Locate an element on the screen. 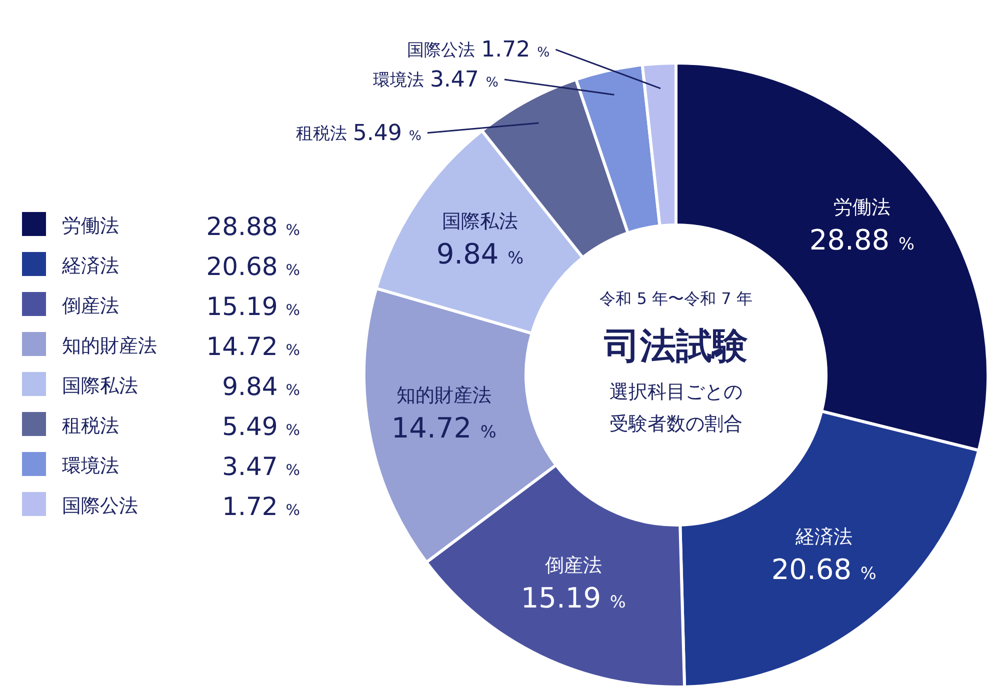 The width and height of the screenshot is (1000, 700). legend-label: 知的財産法 is located at coordinates (109, 346).